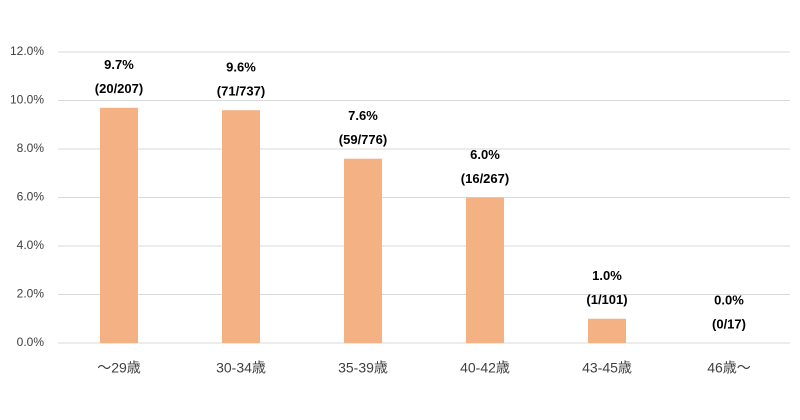  Describe the element at coordinates (606, 299) in the screenshot. I see `count-label: (1/101)` at that location.